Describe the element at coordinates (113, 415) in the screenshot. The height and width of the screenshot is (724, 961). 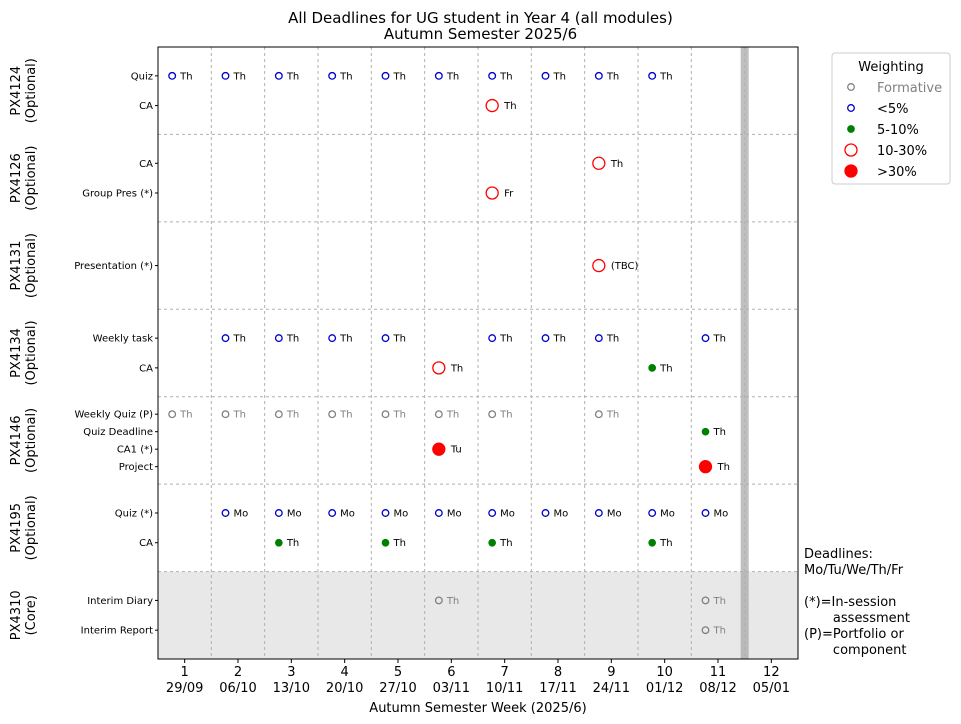
I see `assessment-label: Weekly Quiz (P)` at that location.